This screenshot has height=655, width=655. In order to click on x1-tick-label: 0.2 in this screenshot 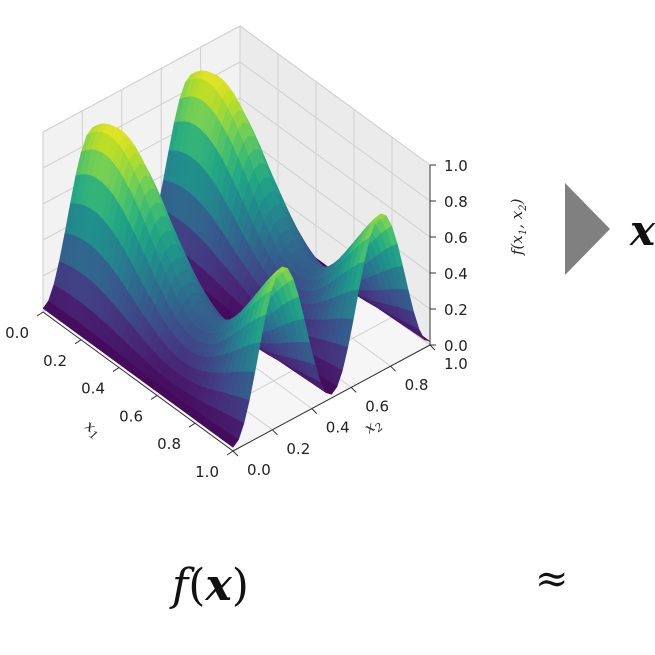, I will do `click(55, 361)`.